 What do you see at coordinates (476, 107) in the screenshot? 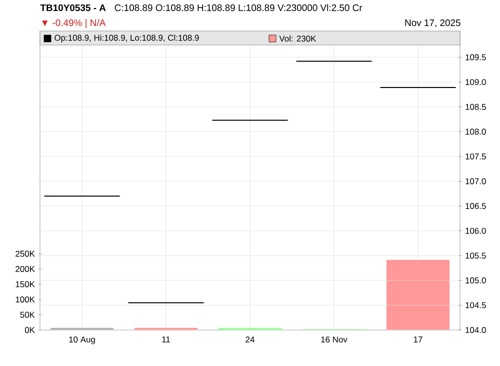
I see `y2-tick-label: 108.5` at bounding box center [476, 107].